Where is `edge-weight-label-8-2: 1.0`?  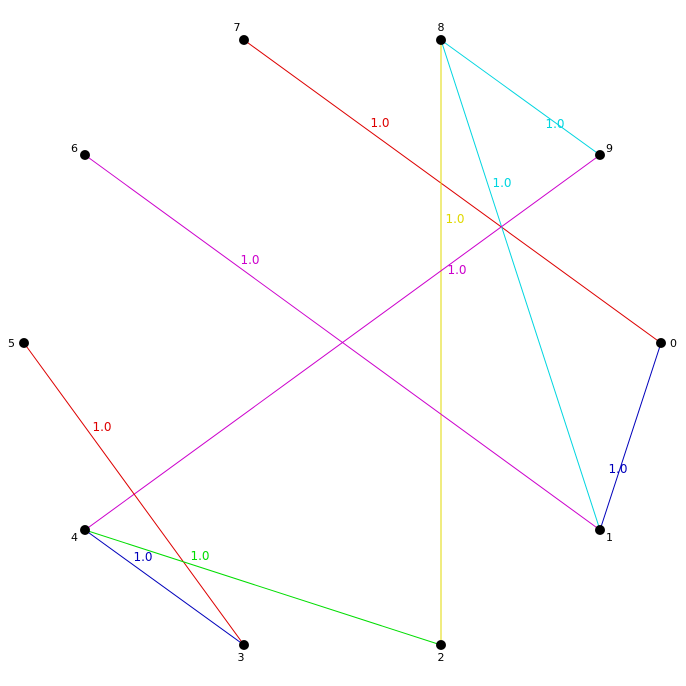
edge-weight-label-8-2: 1.0 is located at coordinates (454, 219).